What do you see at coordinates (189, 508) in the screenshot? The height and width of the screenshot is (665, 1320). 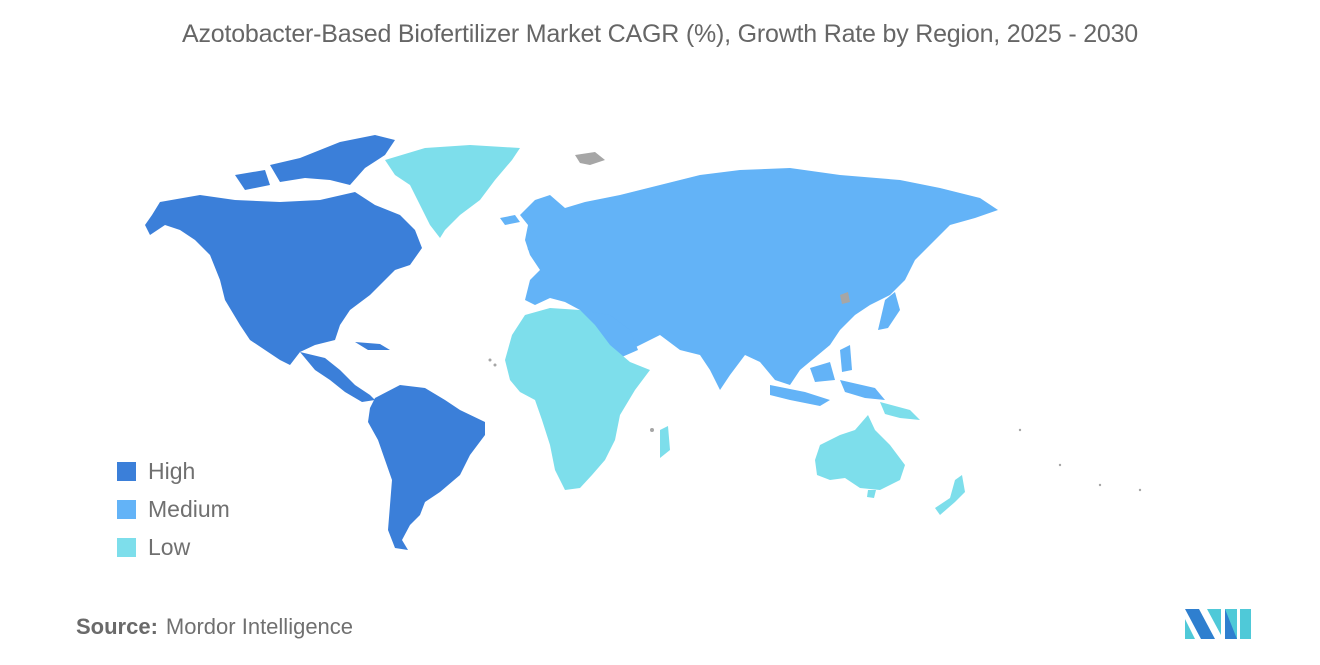 I see `legend-label: Medium` at bounding box center [189, 508].